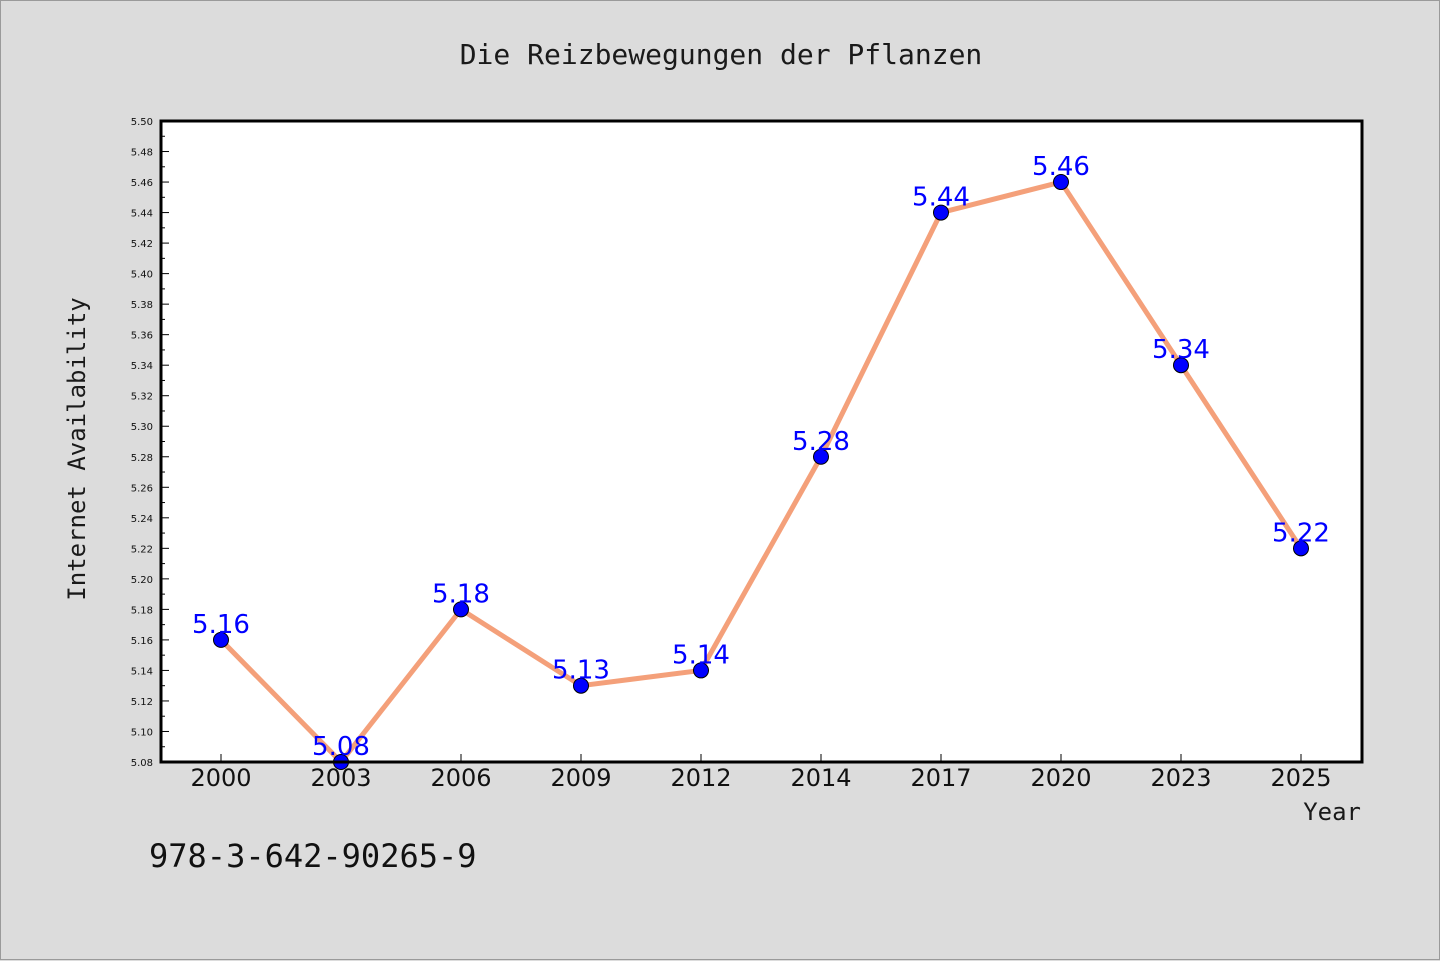 This screenshot has height=961, width=1440. Describe the element at coordinates (580, 778) in the screenshot. I see `x-tick-label: 2009` at that location.